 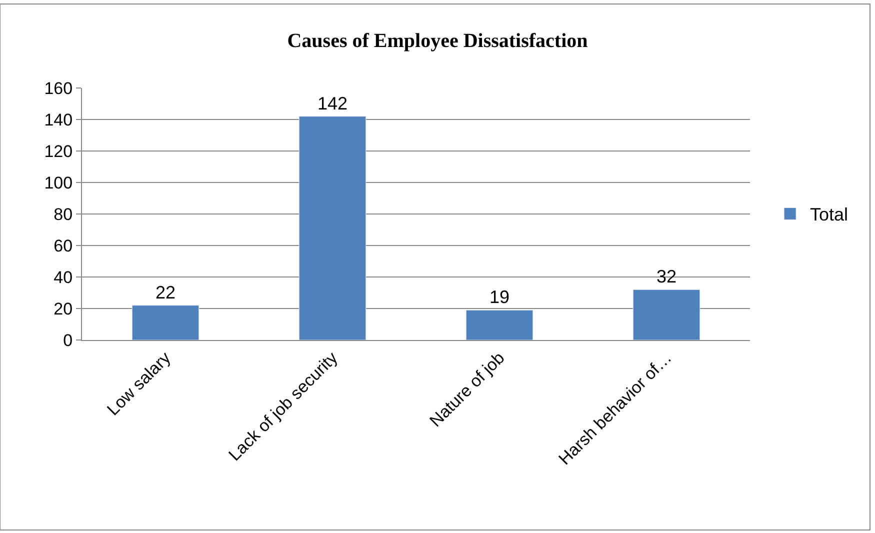 I want to click on y-tick-label: 80, so click(x=63, y=214).